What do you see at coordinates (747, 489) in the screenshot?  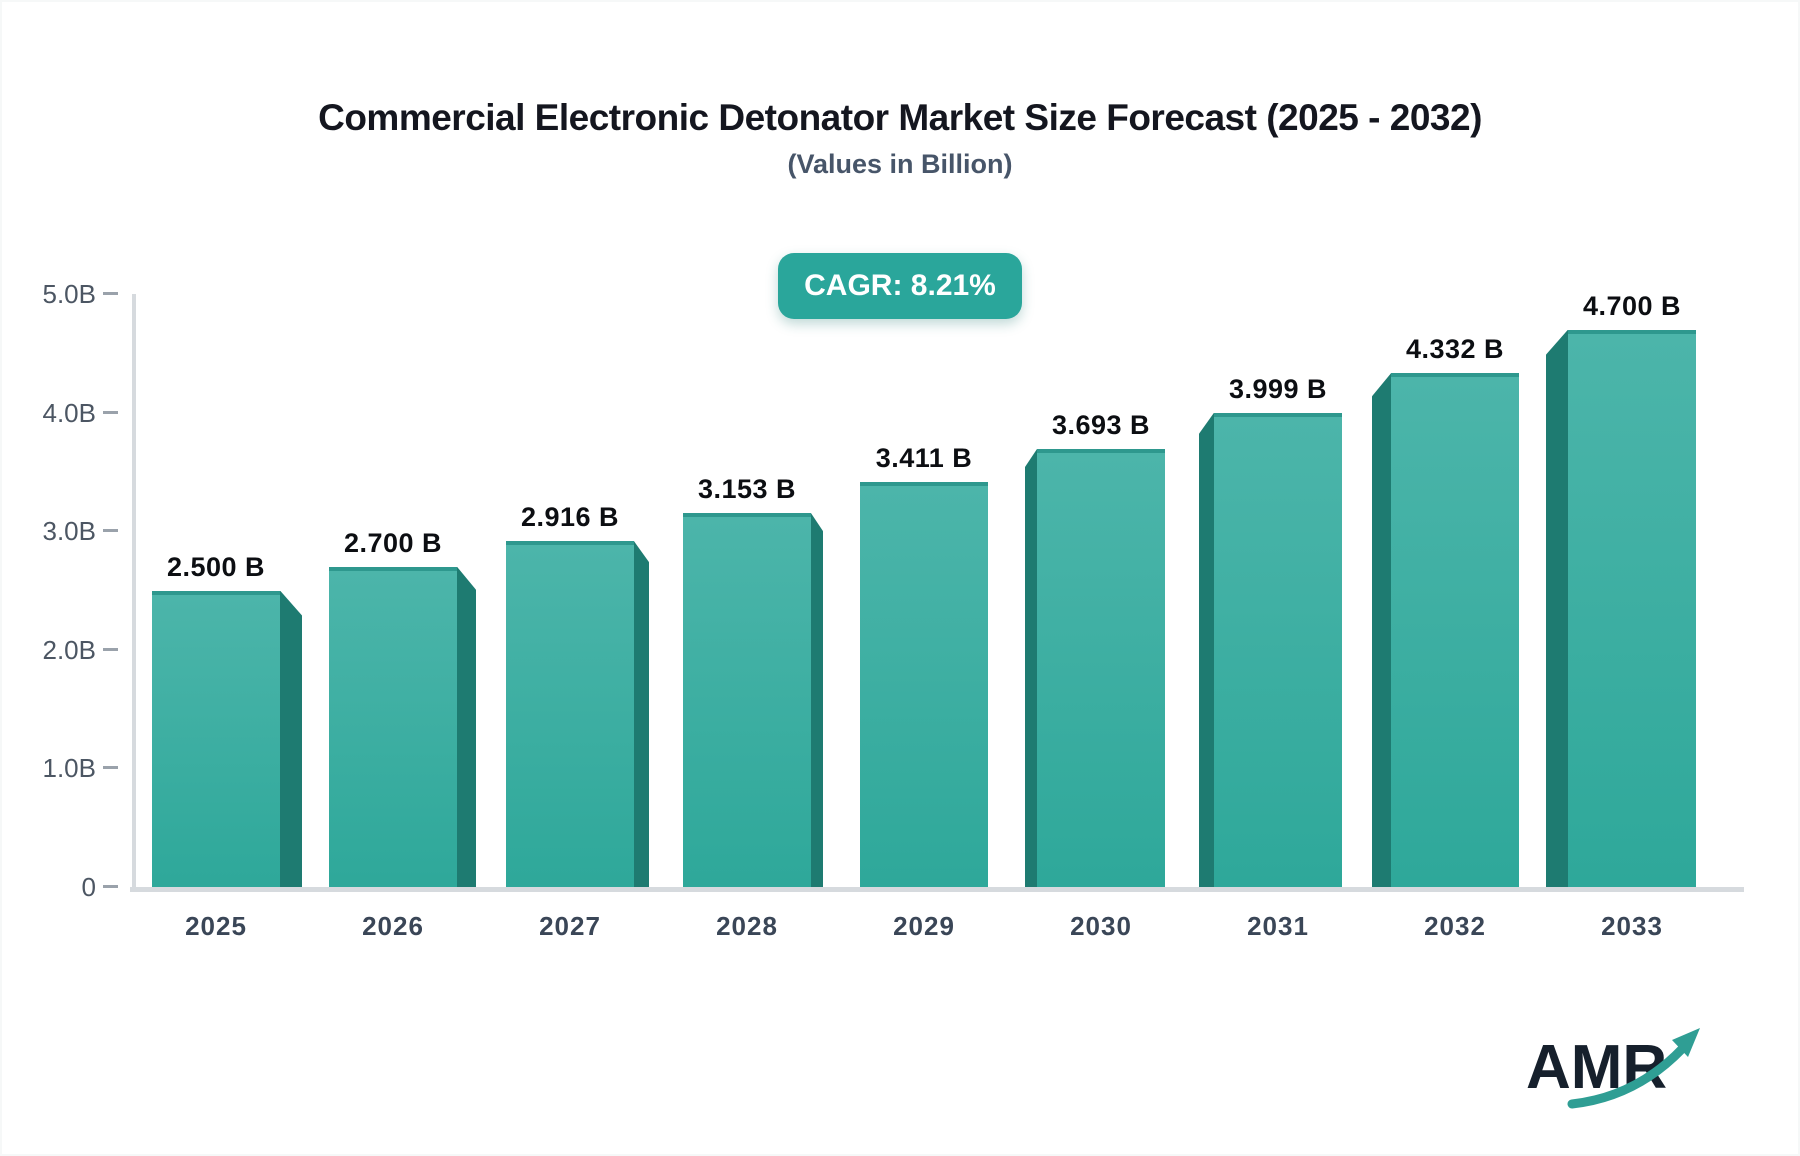 I see `bar-value-label: 3.153 B` at bounding box center [747, 489].